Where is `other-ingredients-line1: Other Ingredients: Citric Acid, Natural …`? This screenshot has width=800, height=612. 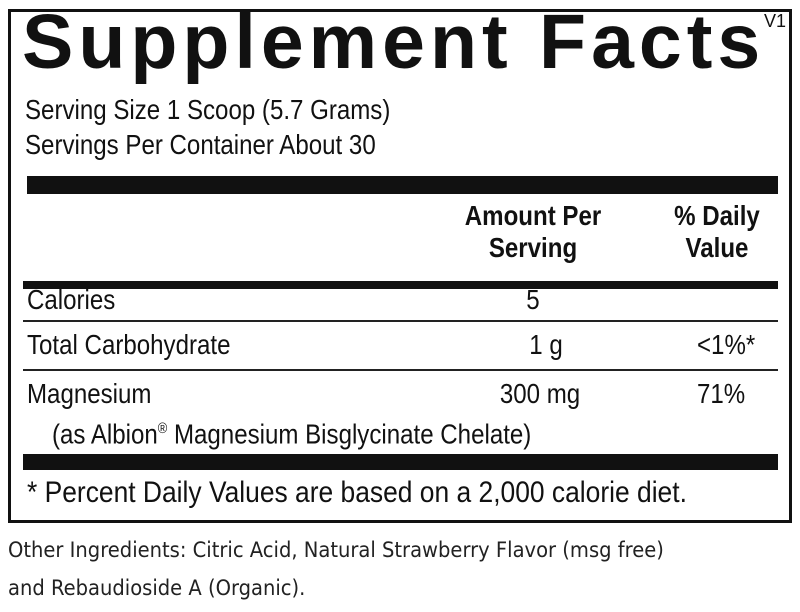
other-ingredients-line1: Other Ingredients: Citric Acid, Natural … is located at coordinates (336, 550).